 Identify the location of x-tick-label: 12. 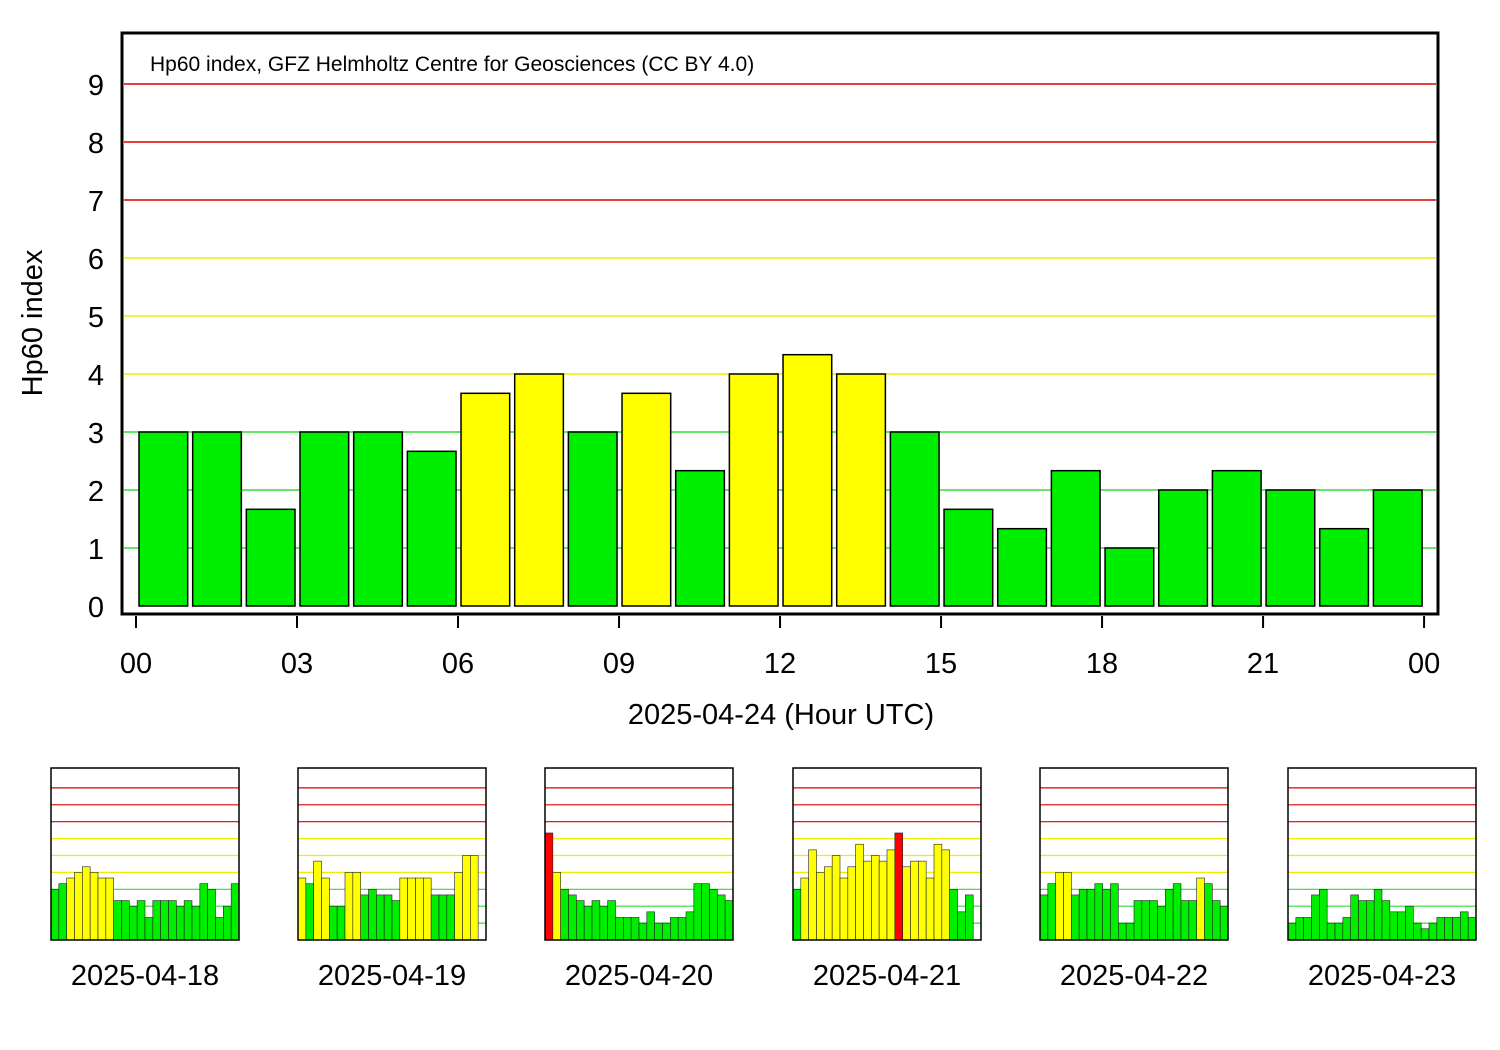
(780, 664).